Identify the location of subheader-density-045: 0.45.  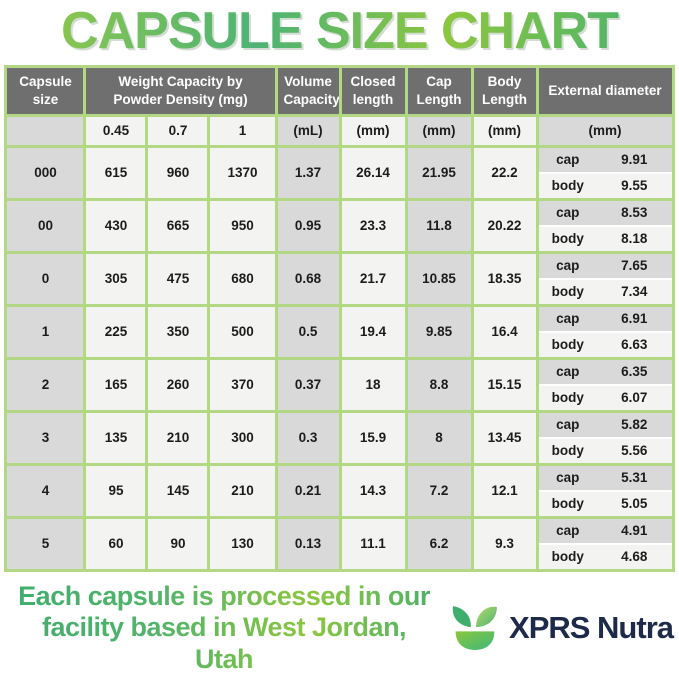
(116, 130).